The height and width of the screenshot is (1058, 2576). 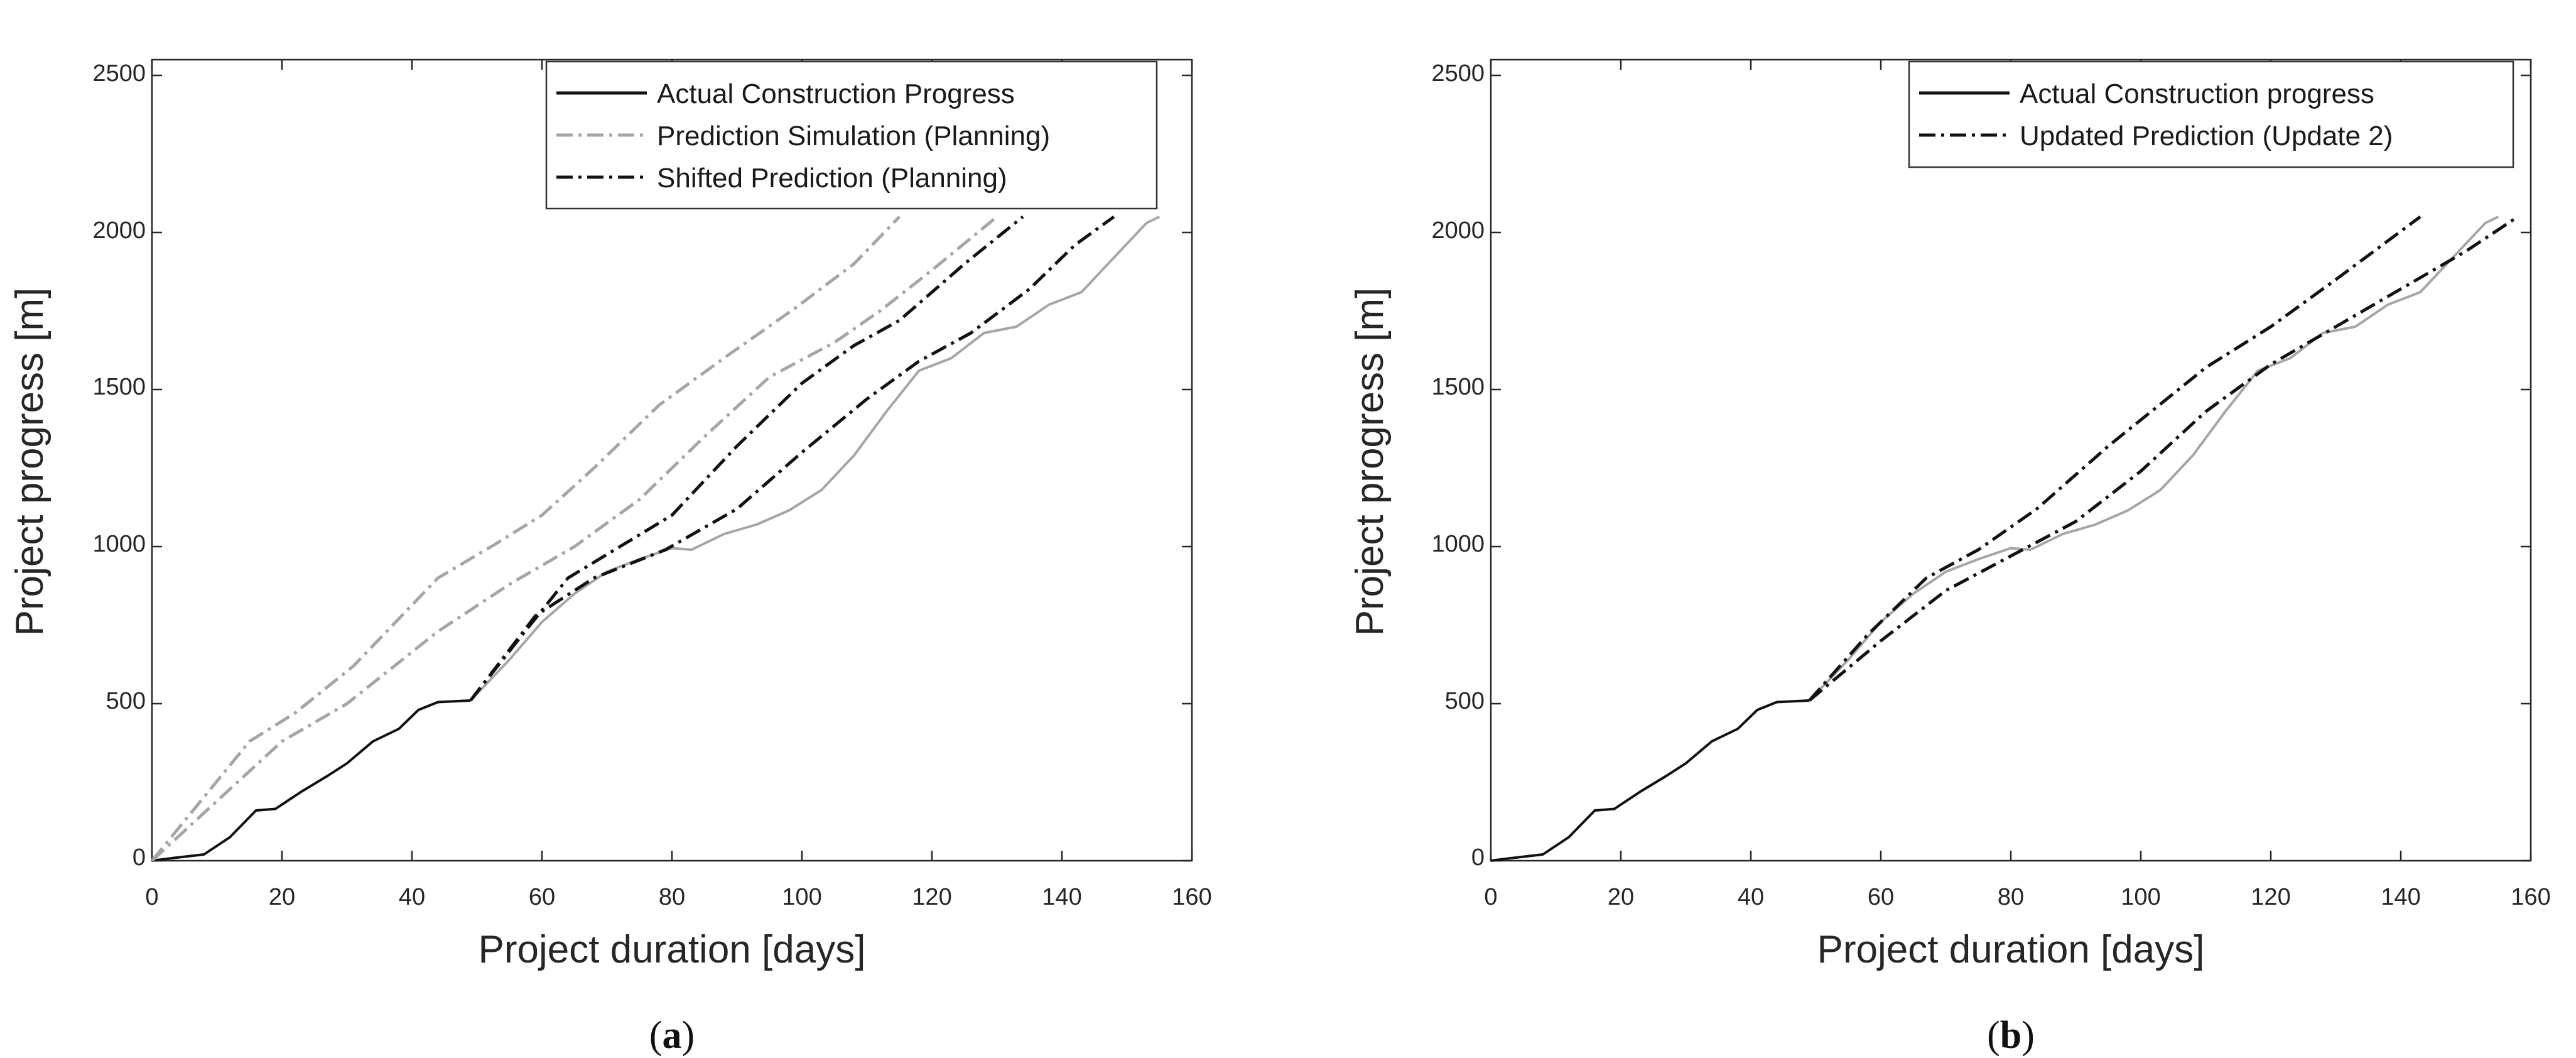 What do you see at coordinates (1370, 462) in the screenshot?
I see `y-axis-label-b: Project progress [m]` at bounding box center [1370, 462].